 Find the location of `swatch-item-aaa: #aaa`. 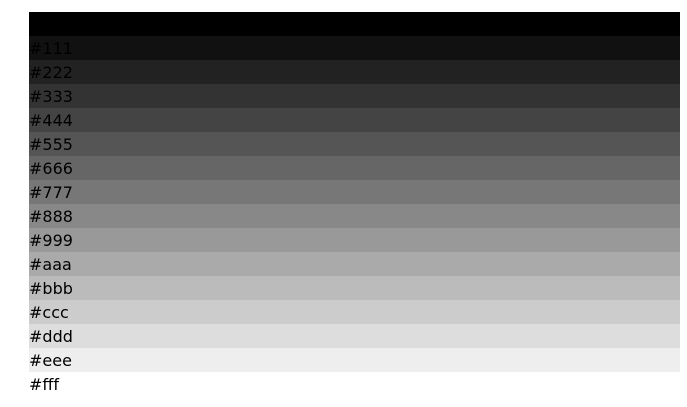

swatch-item-aaa: #aaa is located at coordinates (354, 264).